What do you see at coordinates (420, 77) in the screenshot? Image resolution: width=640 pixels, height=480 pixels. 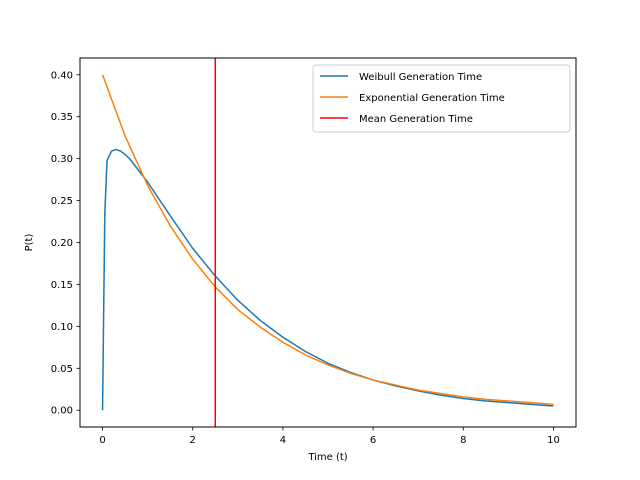 I see `legend-entry-label: Weibull Generation Time` at bounding box center [420, 77].